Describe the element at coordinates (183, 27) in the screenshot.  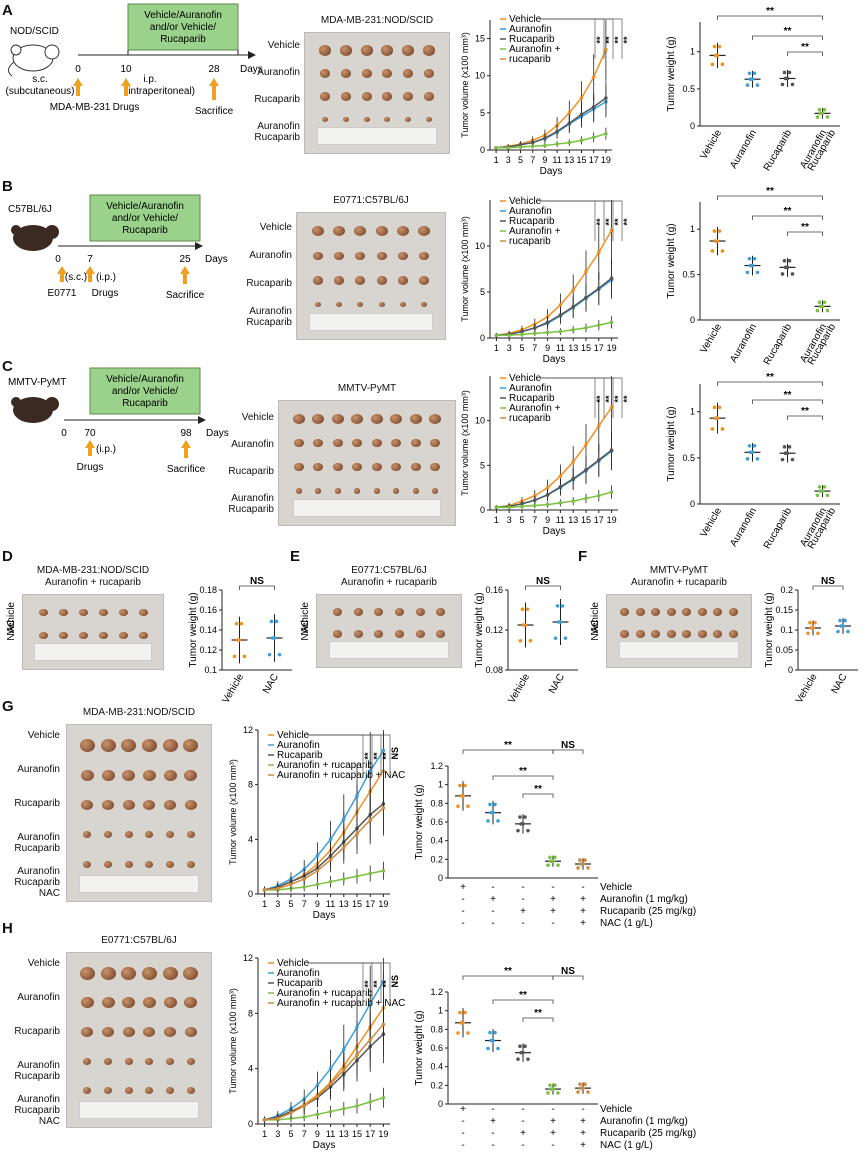
I see `treatment-text-a-2: and/or Vehicle/` at that location.